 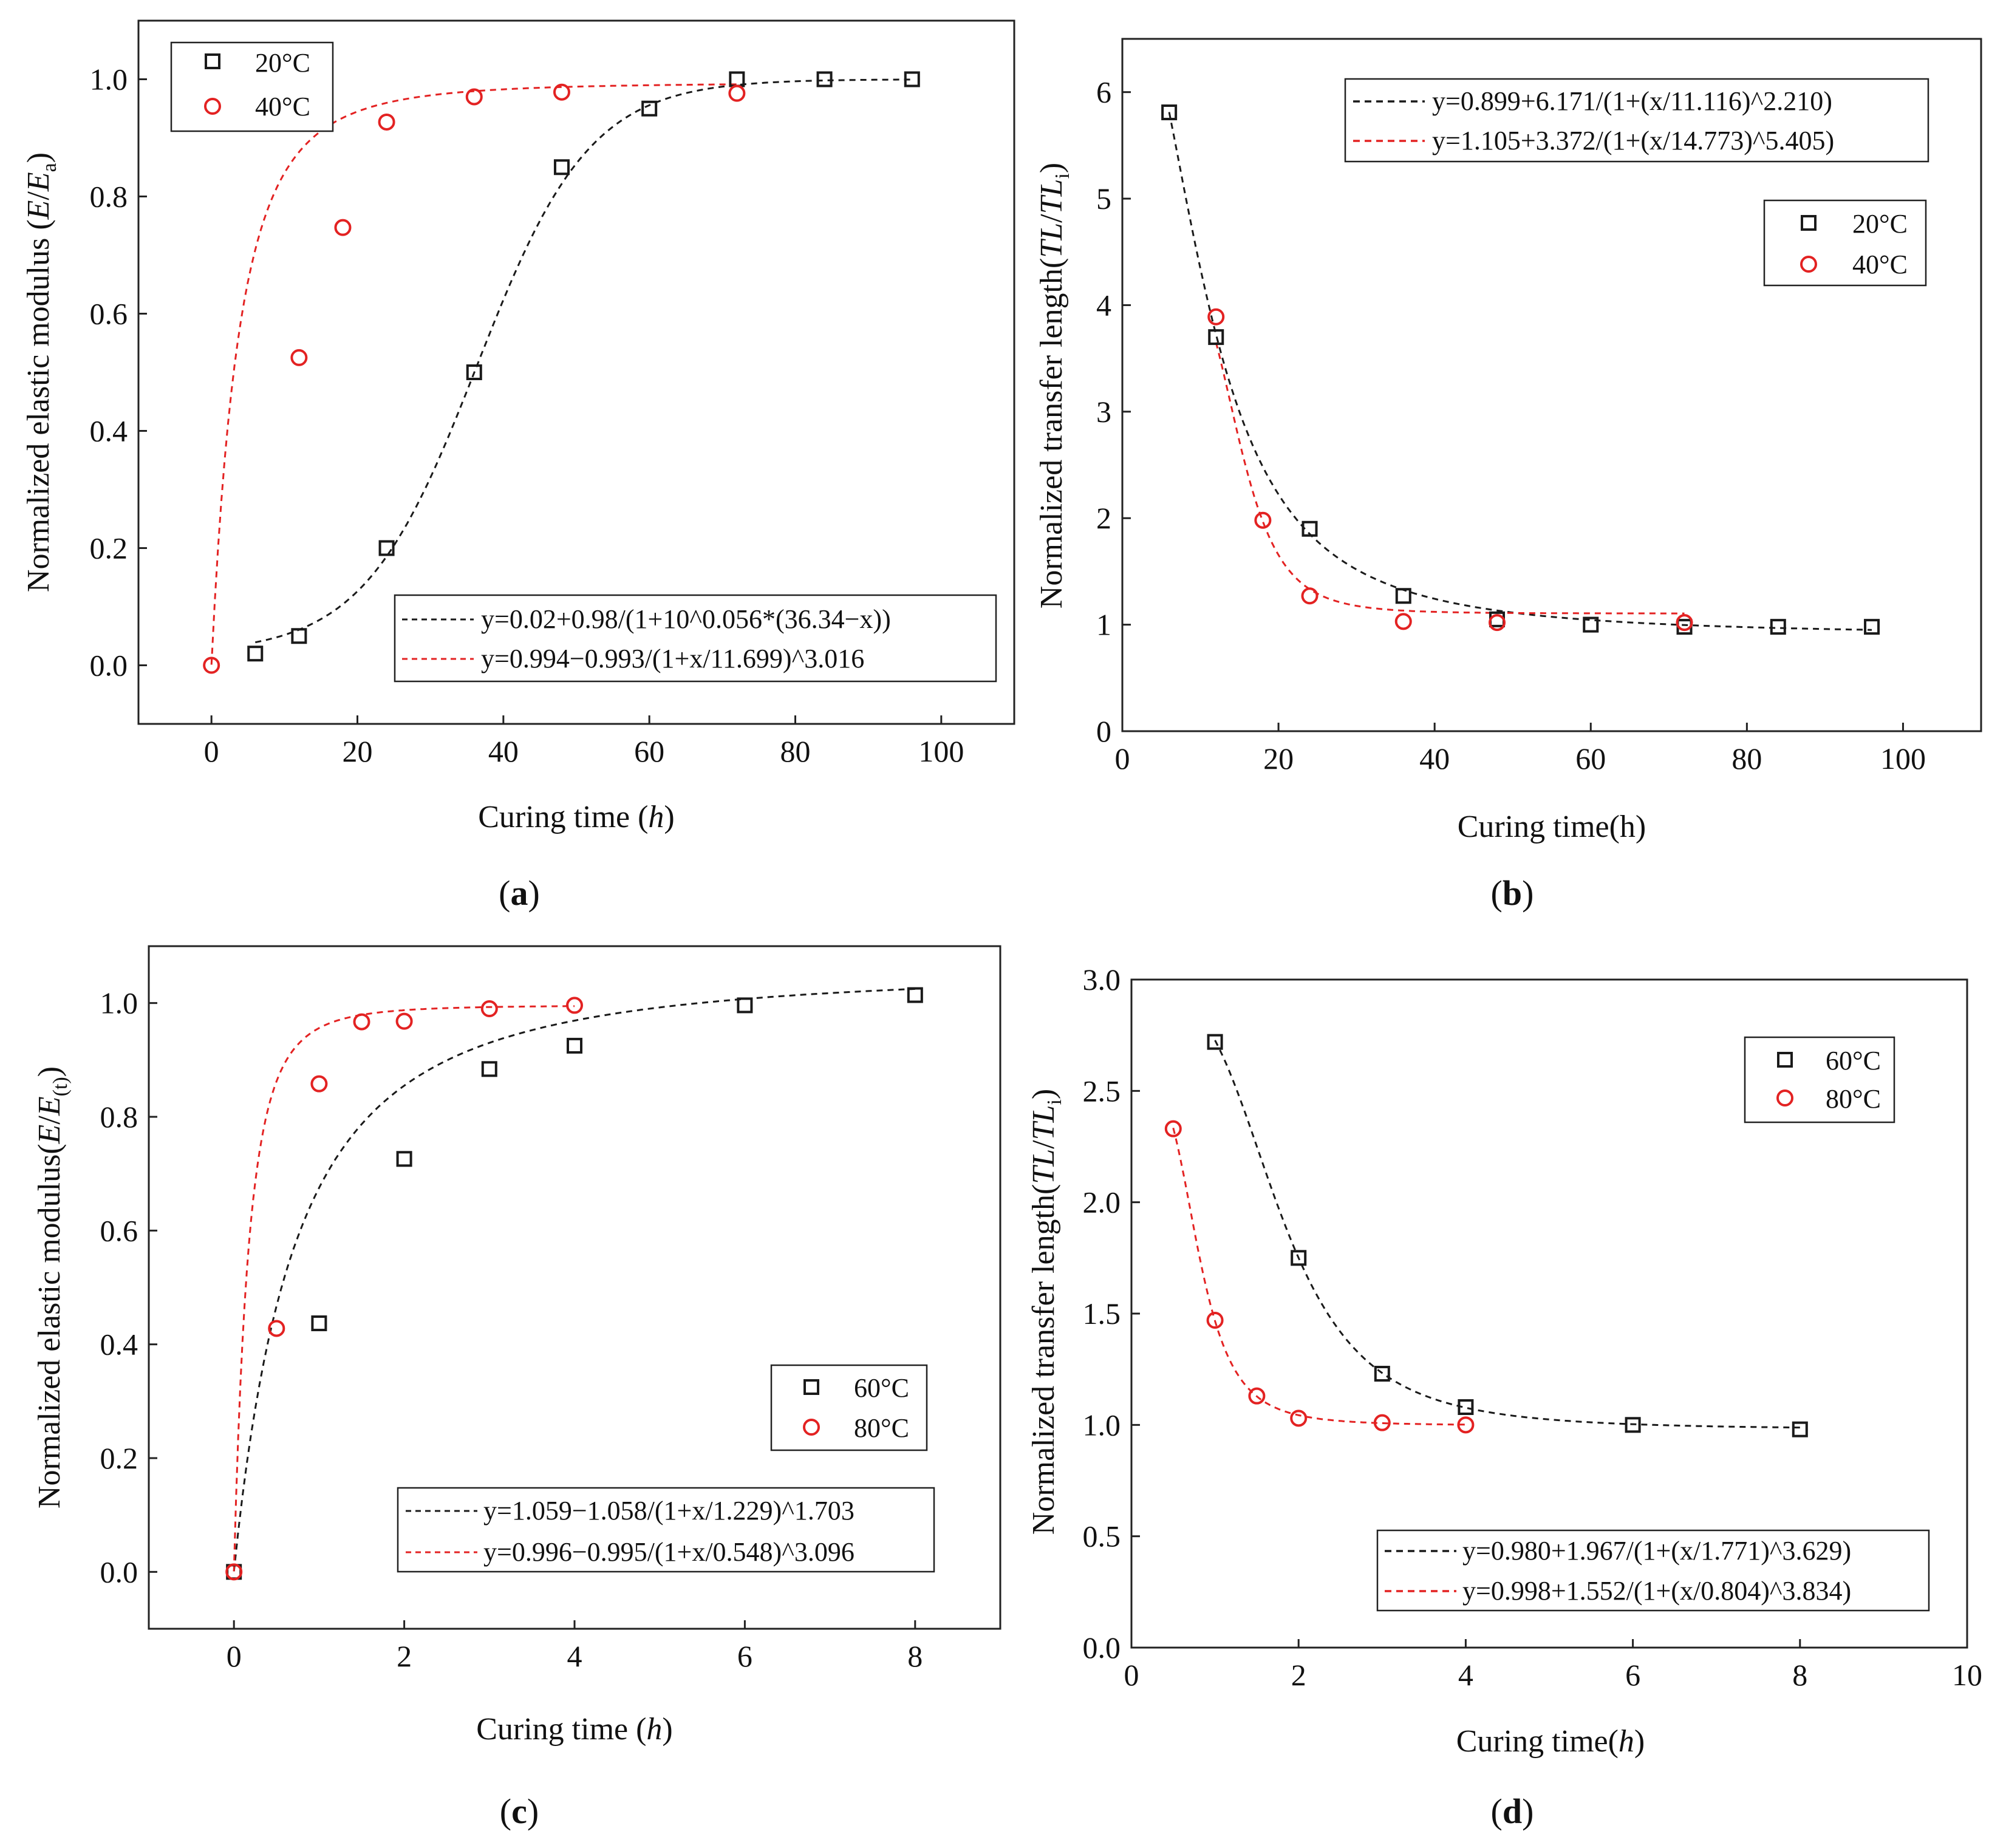 I want to click on fit-legend-box-d, so click(x=1653, y=1571).